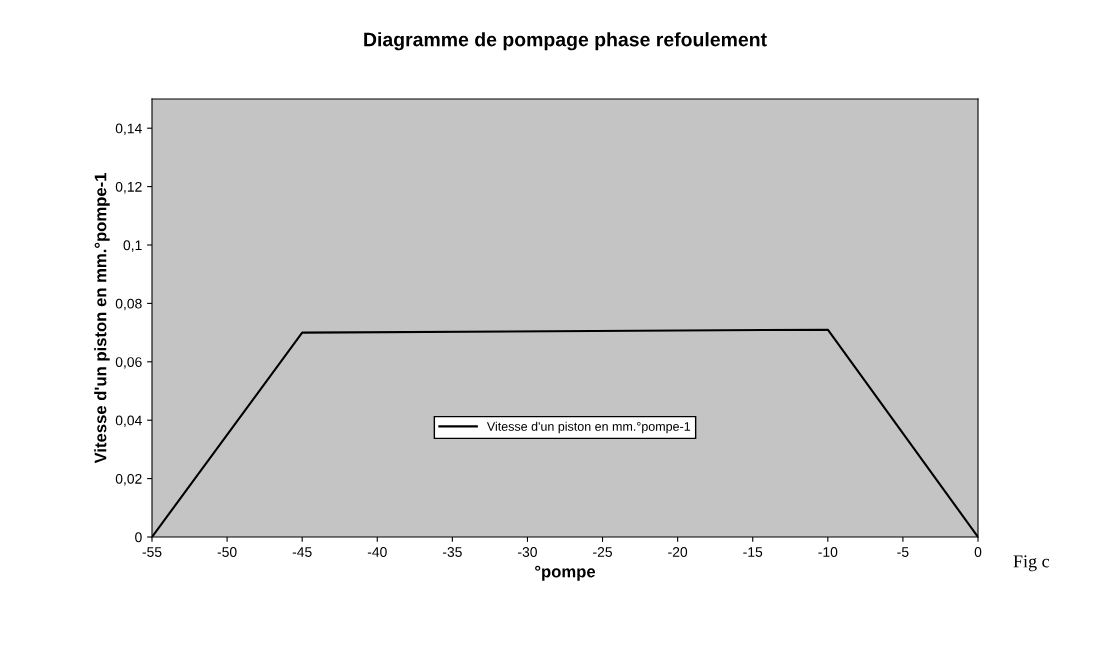  What do you see at coordinates (128, 187) in the screenshot?
I see `y-tick-label: 0,12` at bounding box center [128, 187].